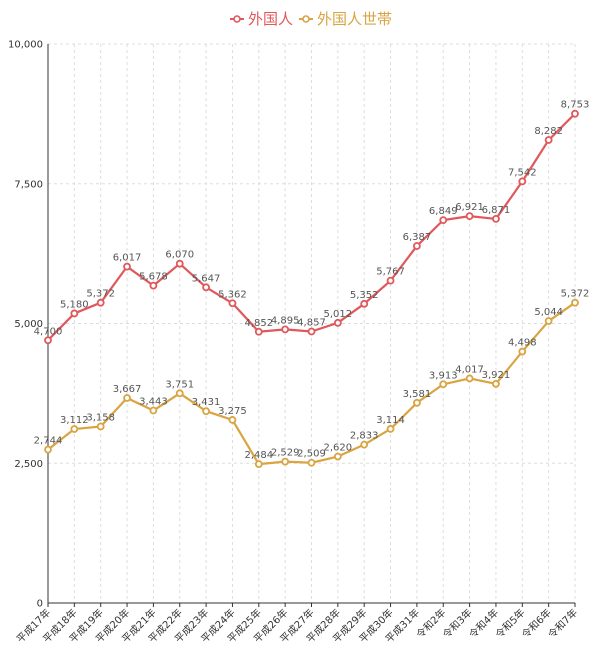  Describe the element at coordinates (522, 172) in the screenshot. I see `data-label: 7,542` at that location.